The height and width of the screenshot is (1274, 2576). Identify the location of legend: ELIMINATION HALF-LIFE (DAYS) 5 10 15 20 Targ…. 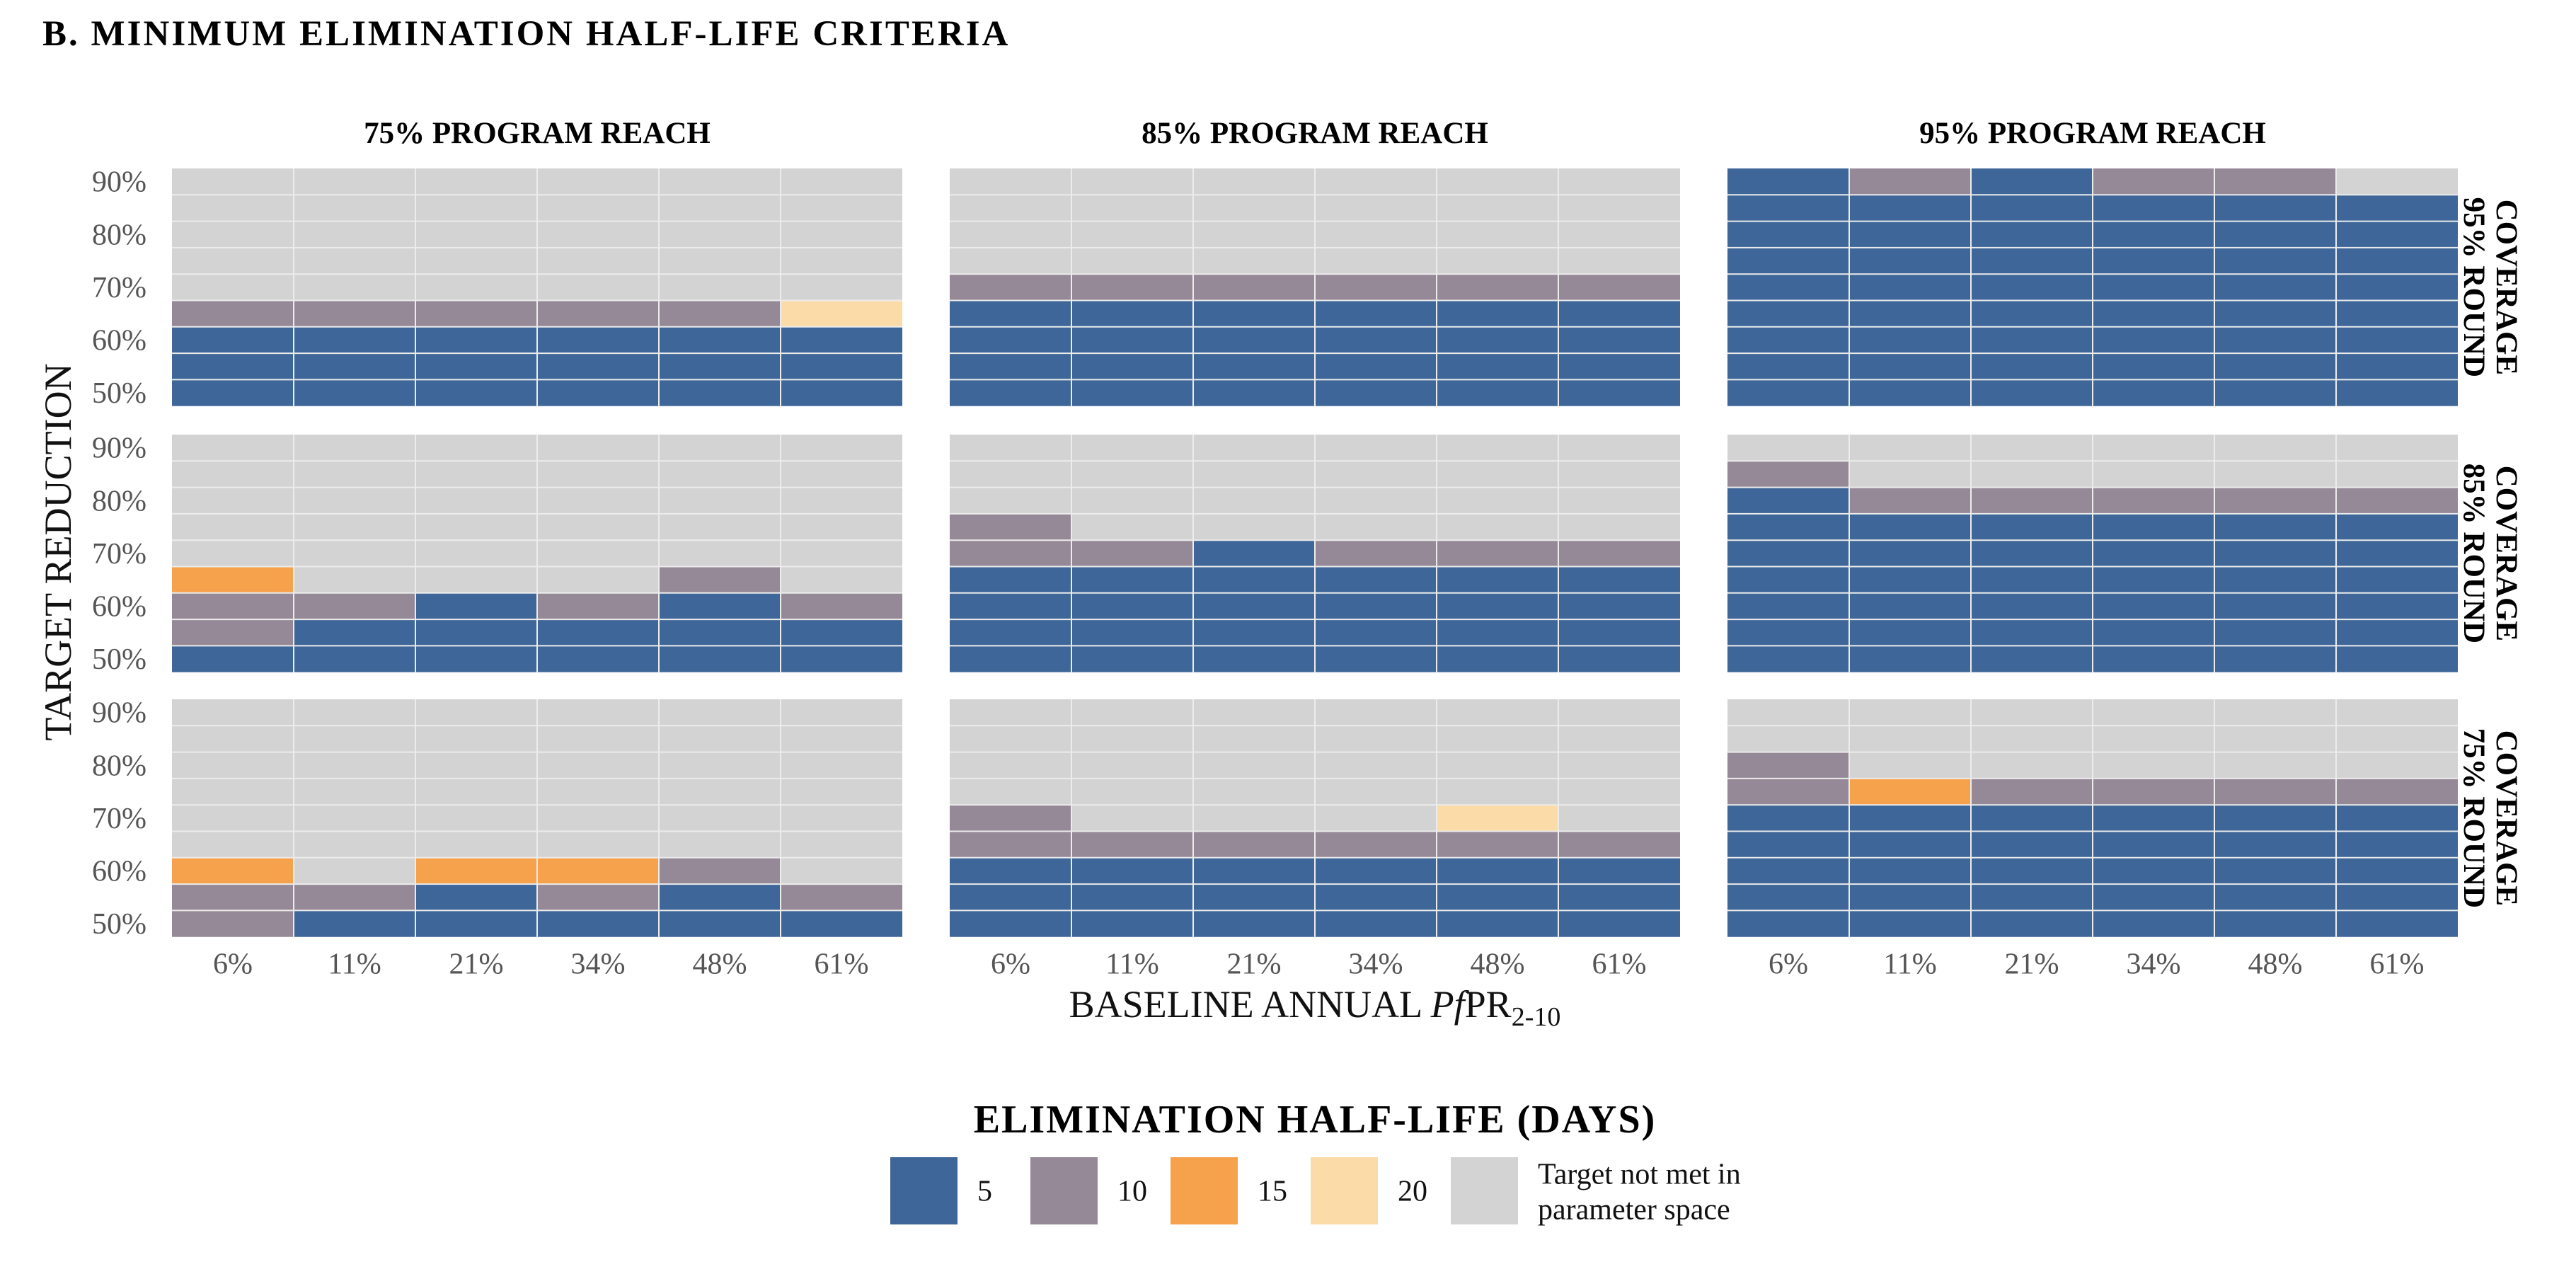
(1316, 1162).